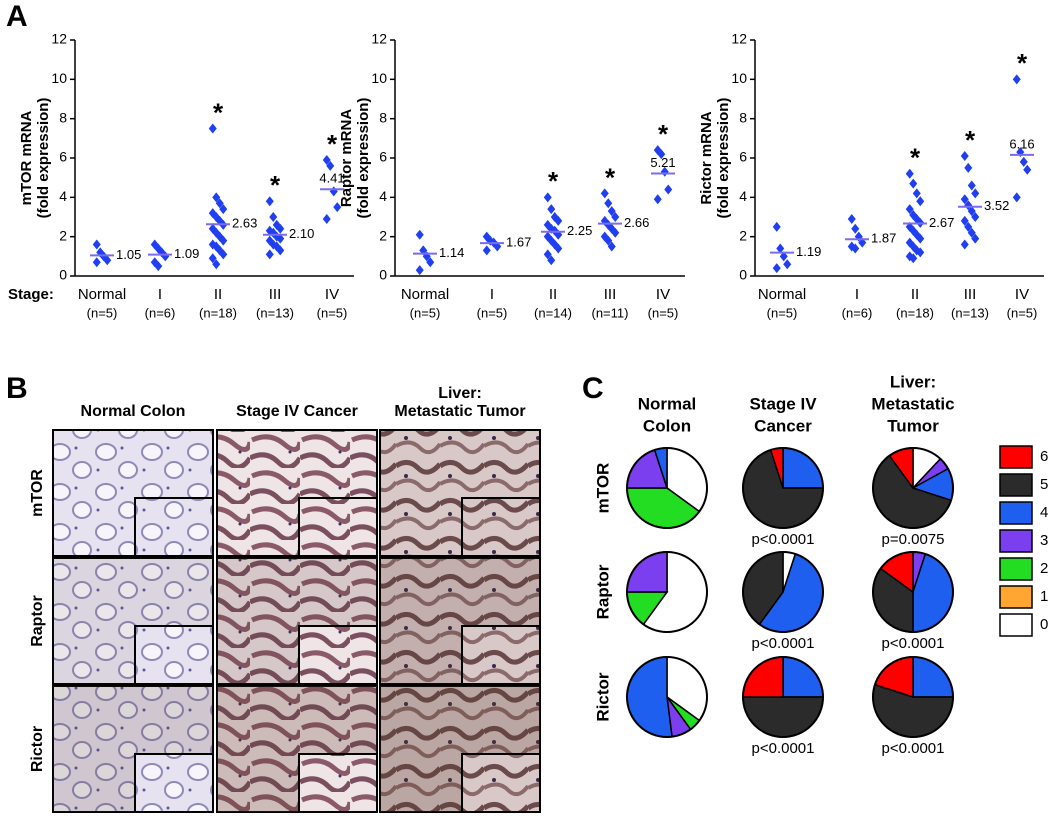  What do you see at coordinates (26, 157) in the screenshot?
I see `y-axis-label: mTOR mRNA` at bounding box center [26, 157].